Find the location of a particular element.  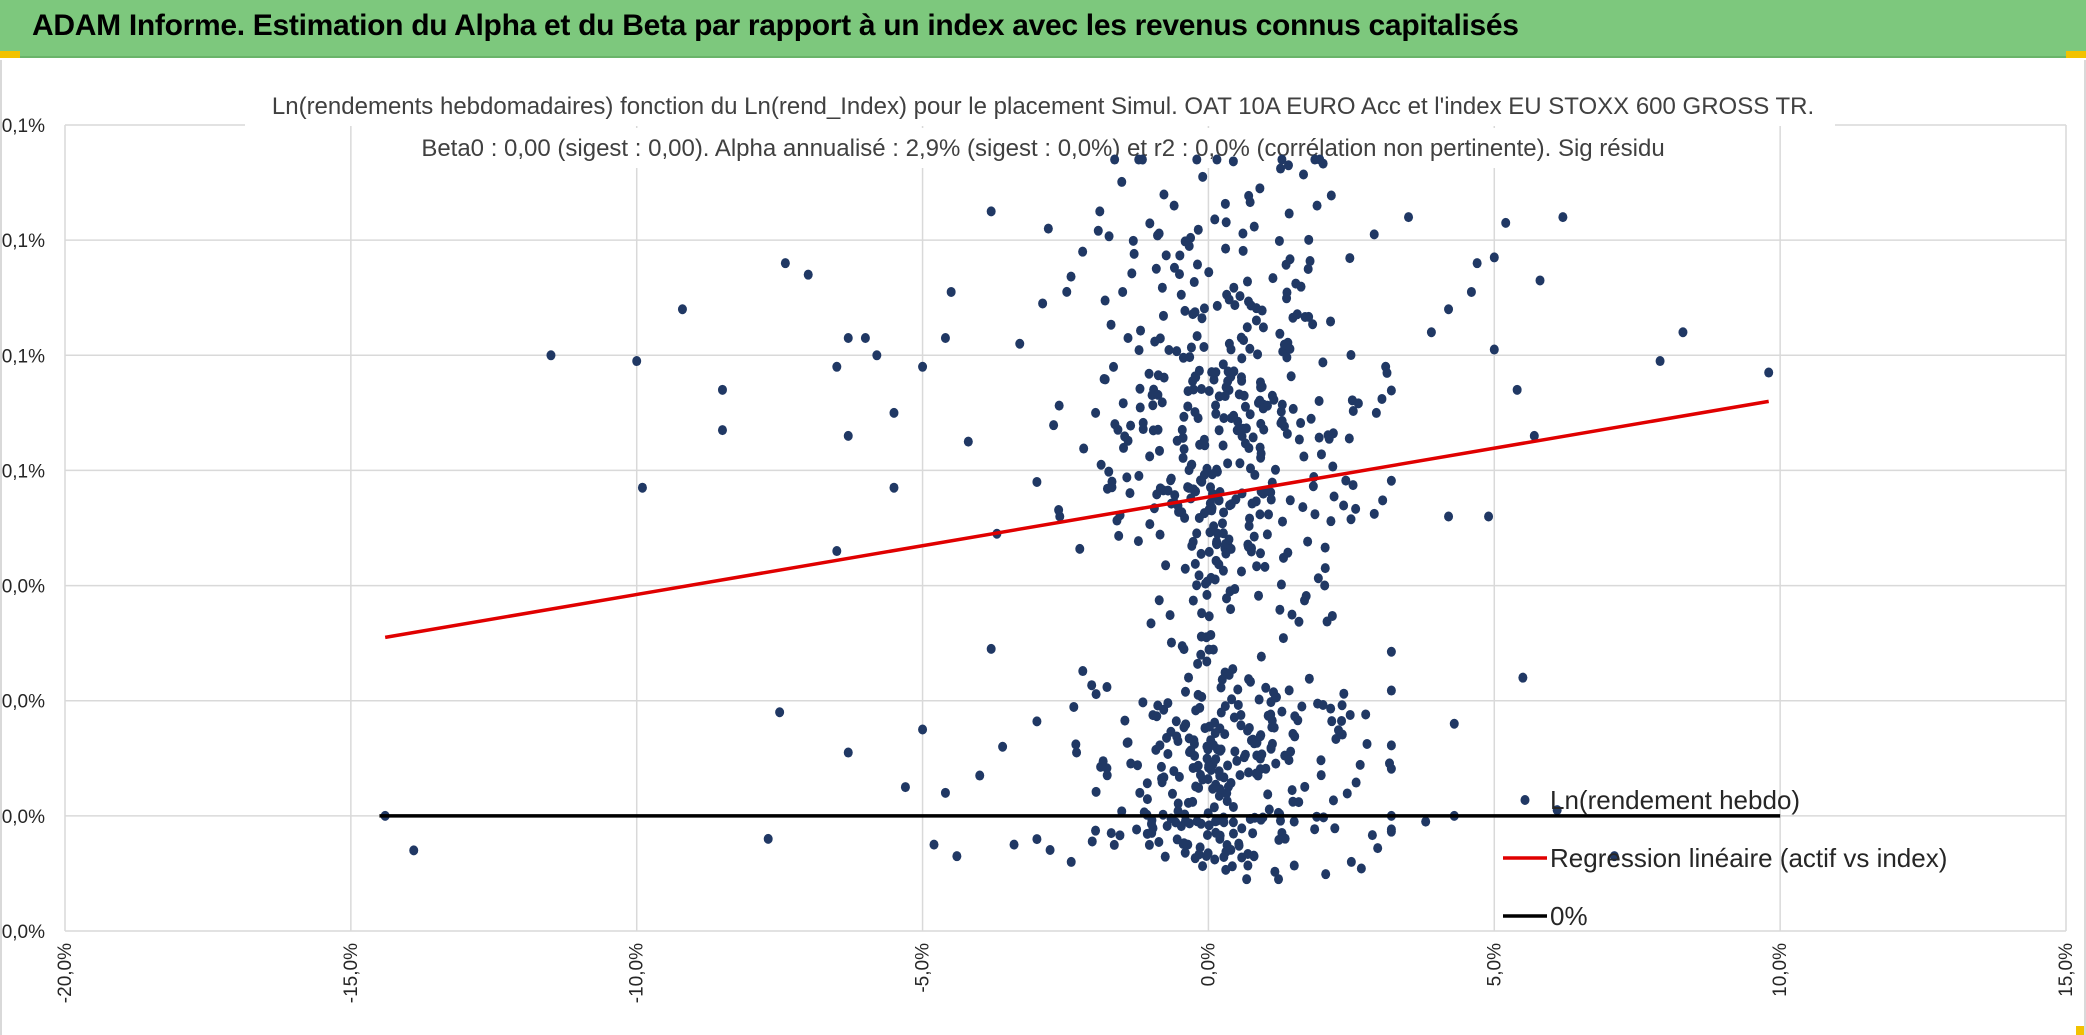

x-tick-label: -10,0% is located at coordinates (637, 973).